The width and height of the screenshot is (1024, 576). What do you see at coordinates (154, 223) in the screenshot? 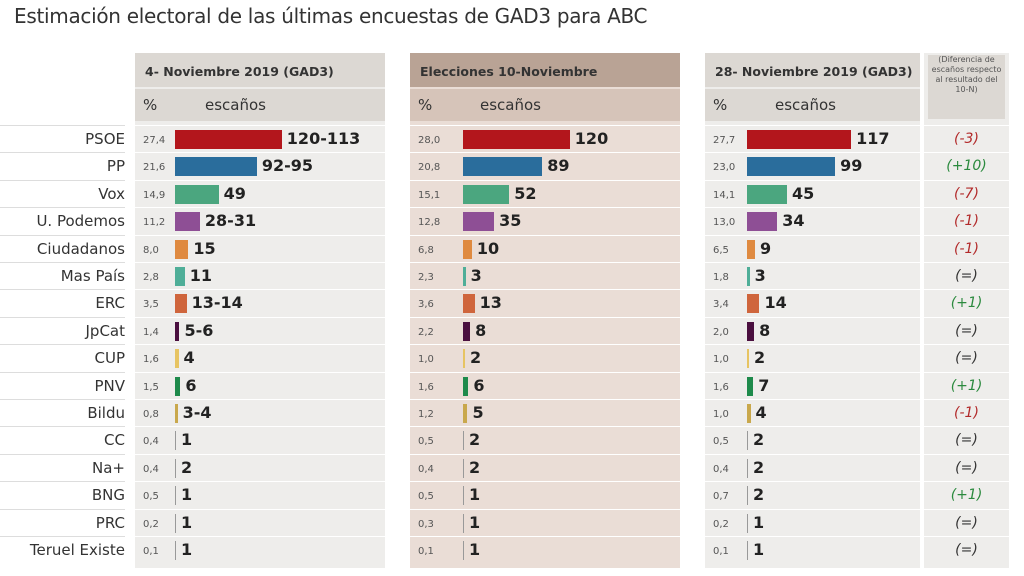
I see `pct-value: 11,2` at bounding box center [154, 223].